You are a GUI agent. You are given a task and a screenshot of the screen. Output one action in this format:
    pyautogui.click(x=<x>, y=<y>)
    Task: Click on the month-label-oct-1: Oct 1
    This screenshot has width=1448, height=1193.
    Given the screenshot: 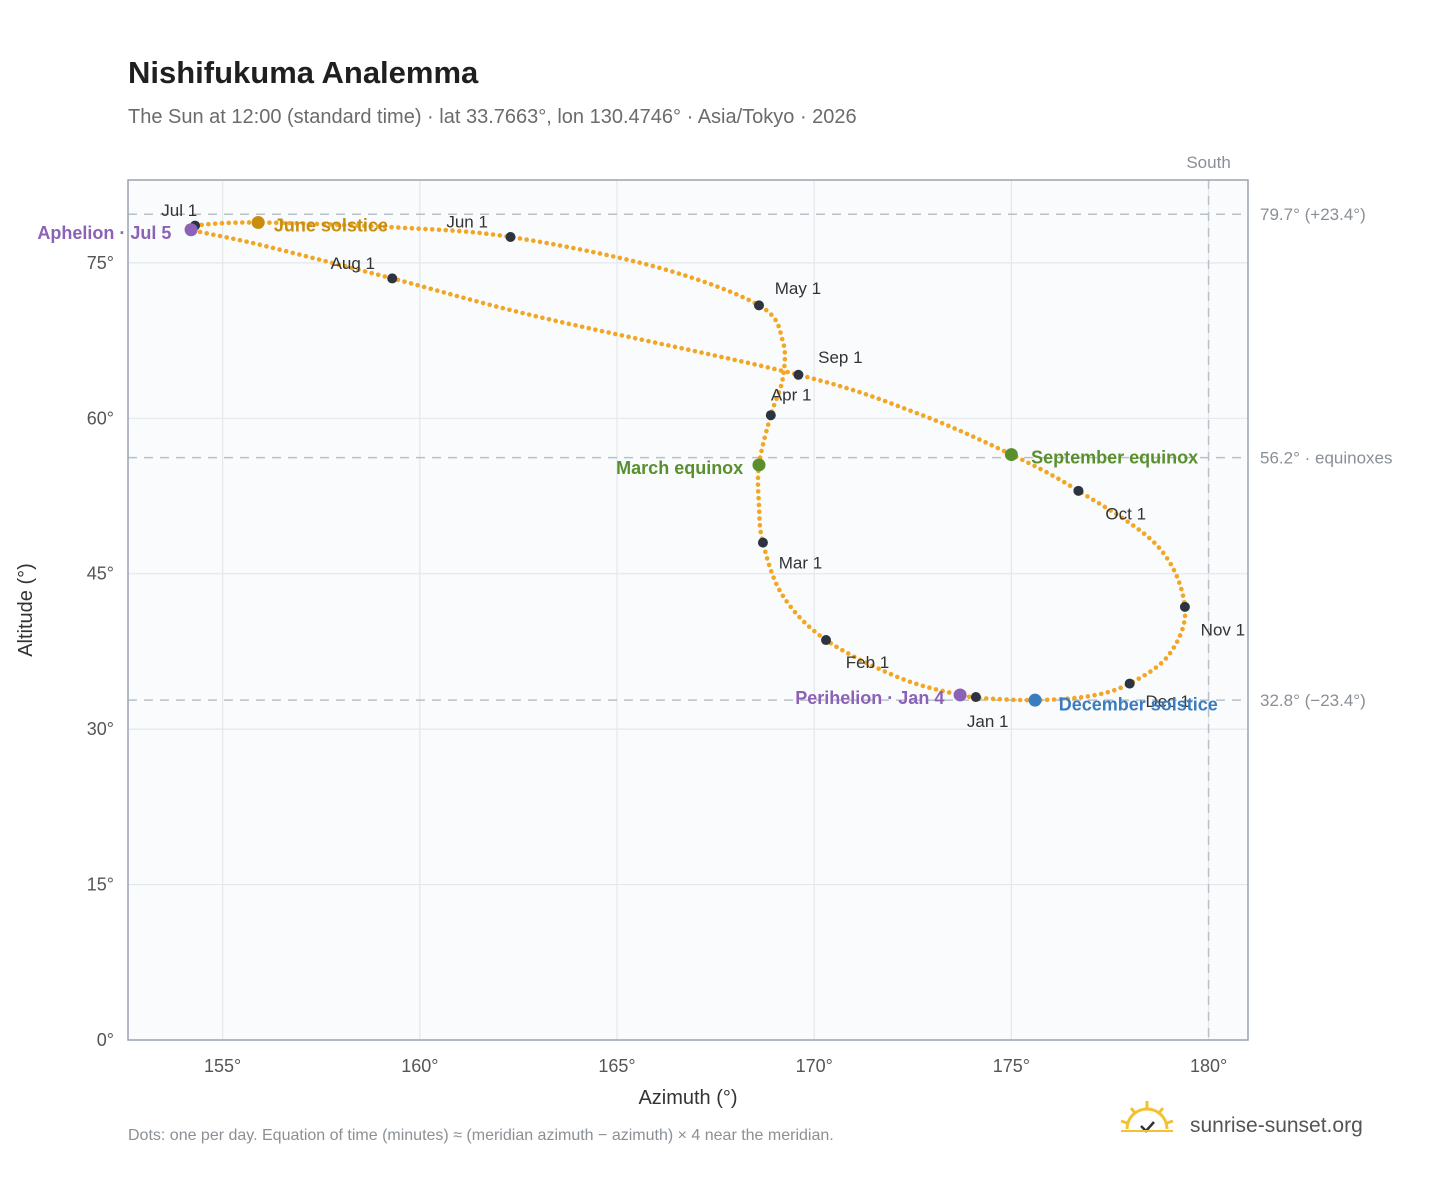 What is the action you would take?
    pyautogui.click(x=1125, y=514)
    